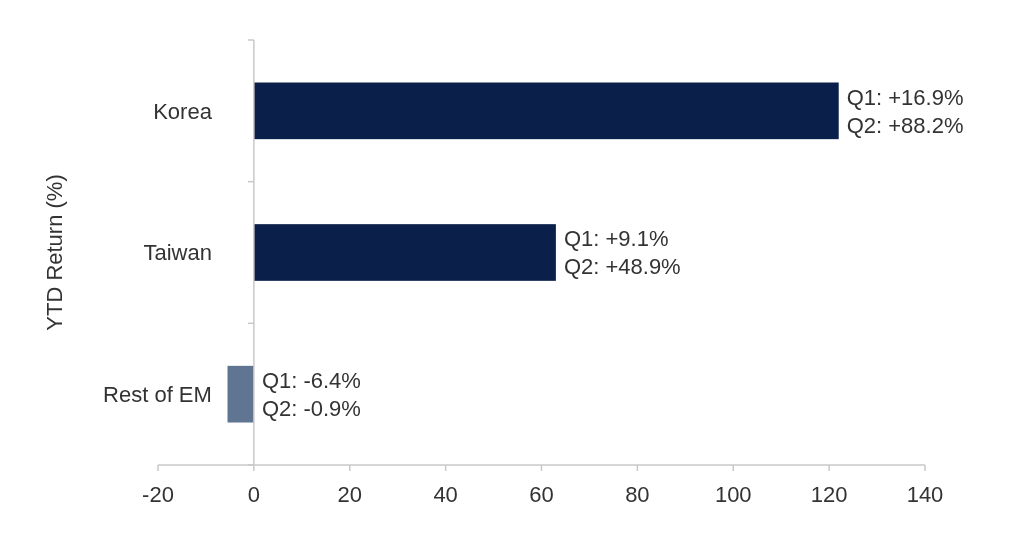  What do you see at coordinates (829, 494) in the screenshot?
I see `x-tick-label: 120` at bounding box center [829, 494].